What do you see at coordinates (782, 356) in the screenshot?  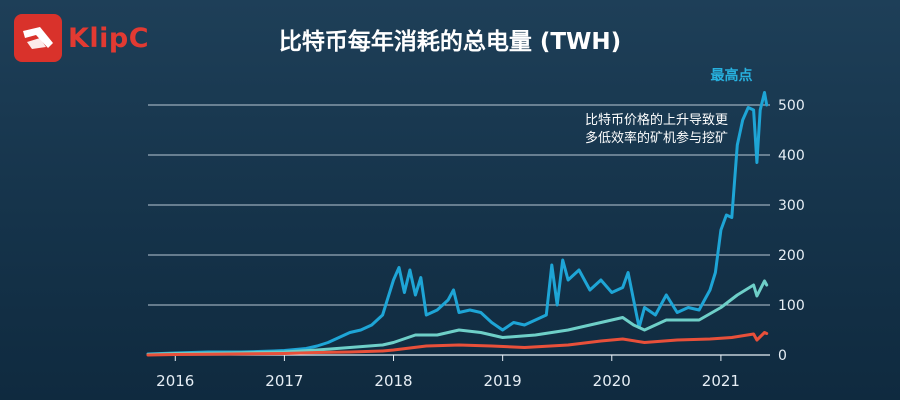 I see `y-tick-label: 0` at bounding box center [782, 356].